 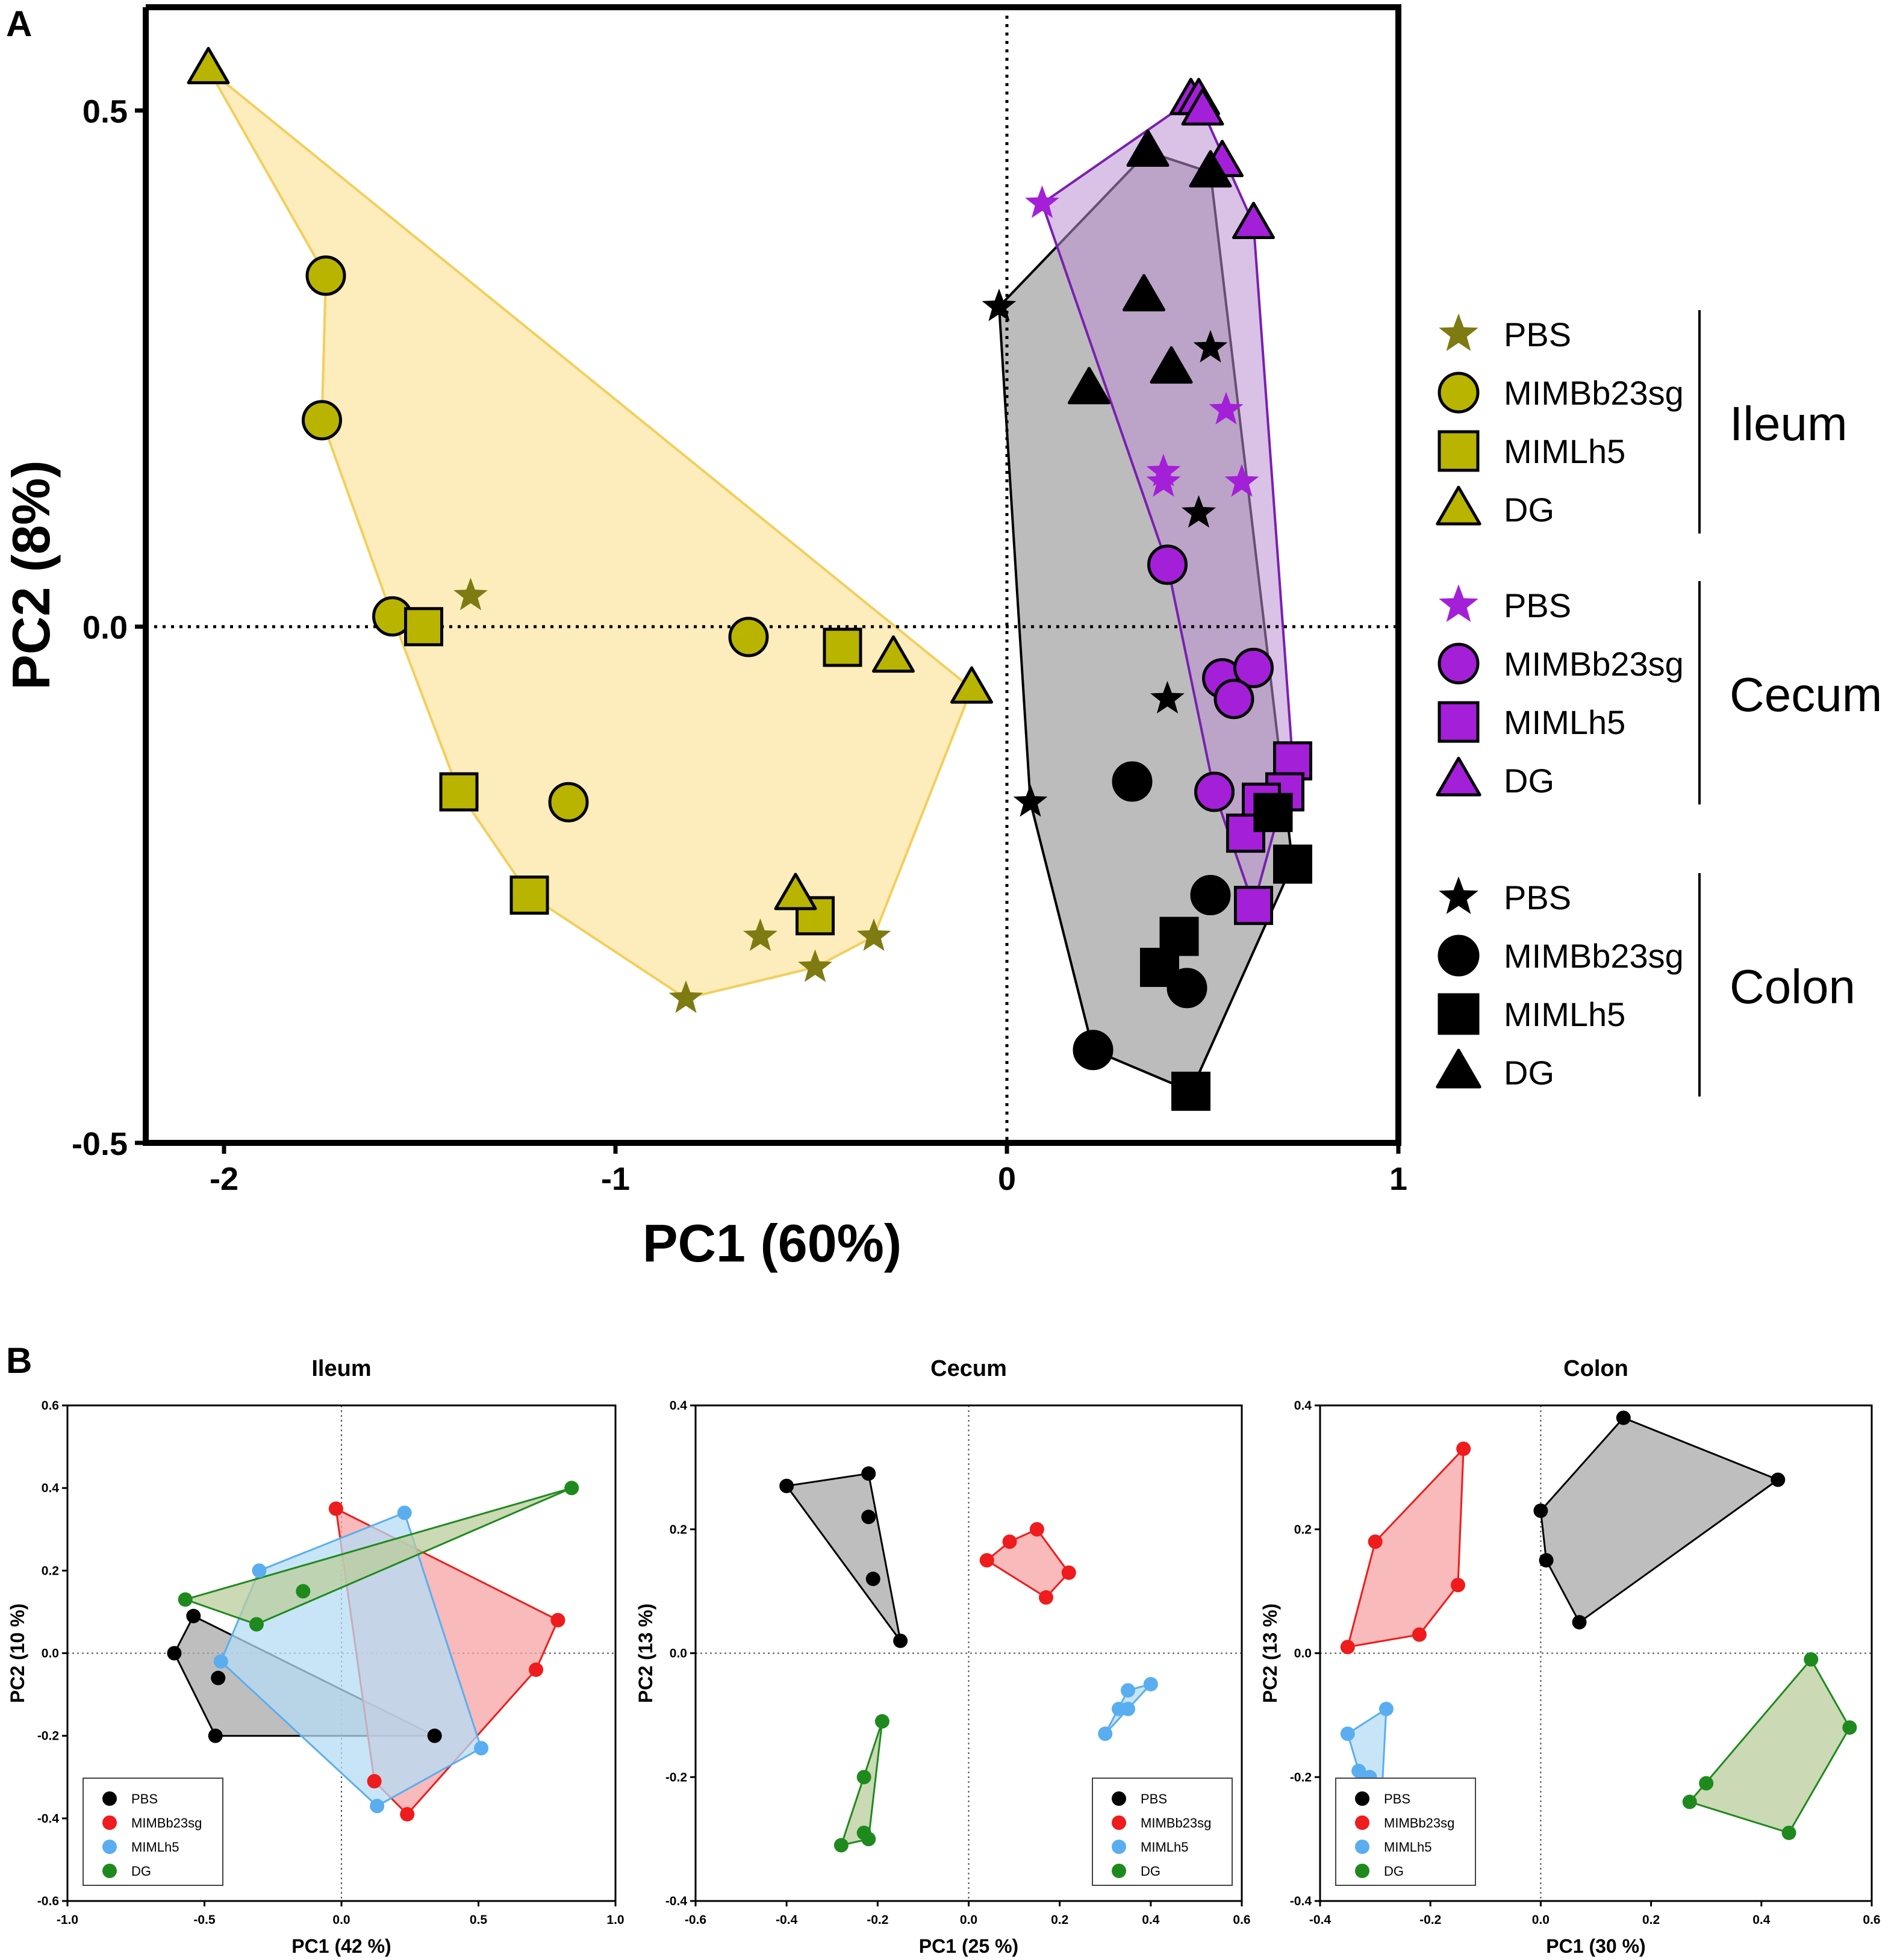 What do you see at coordinates (1459, 393) in the screenshot?
I see `legend-marker-ileum-mimbb23sg` at bounding box center [1459, 393].